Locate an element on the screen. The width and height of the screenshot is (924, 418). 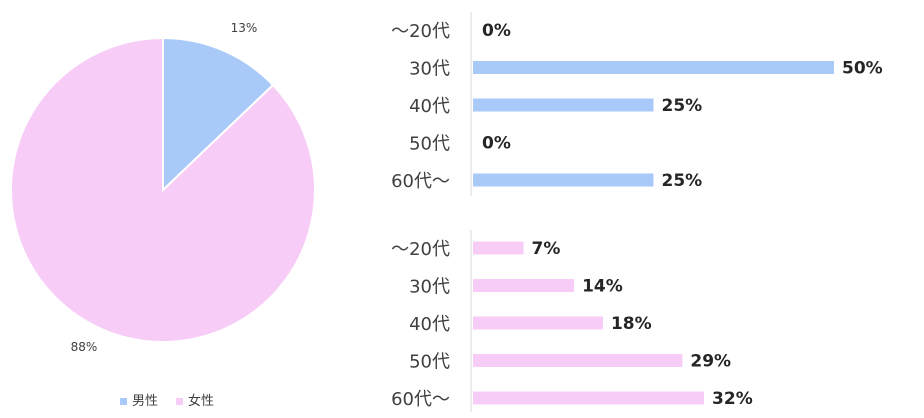
bar-category-label-2-4: 60代〜 is located at coordinates (420, 399).